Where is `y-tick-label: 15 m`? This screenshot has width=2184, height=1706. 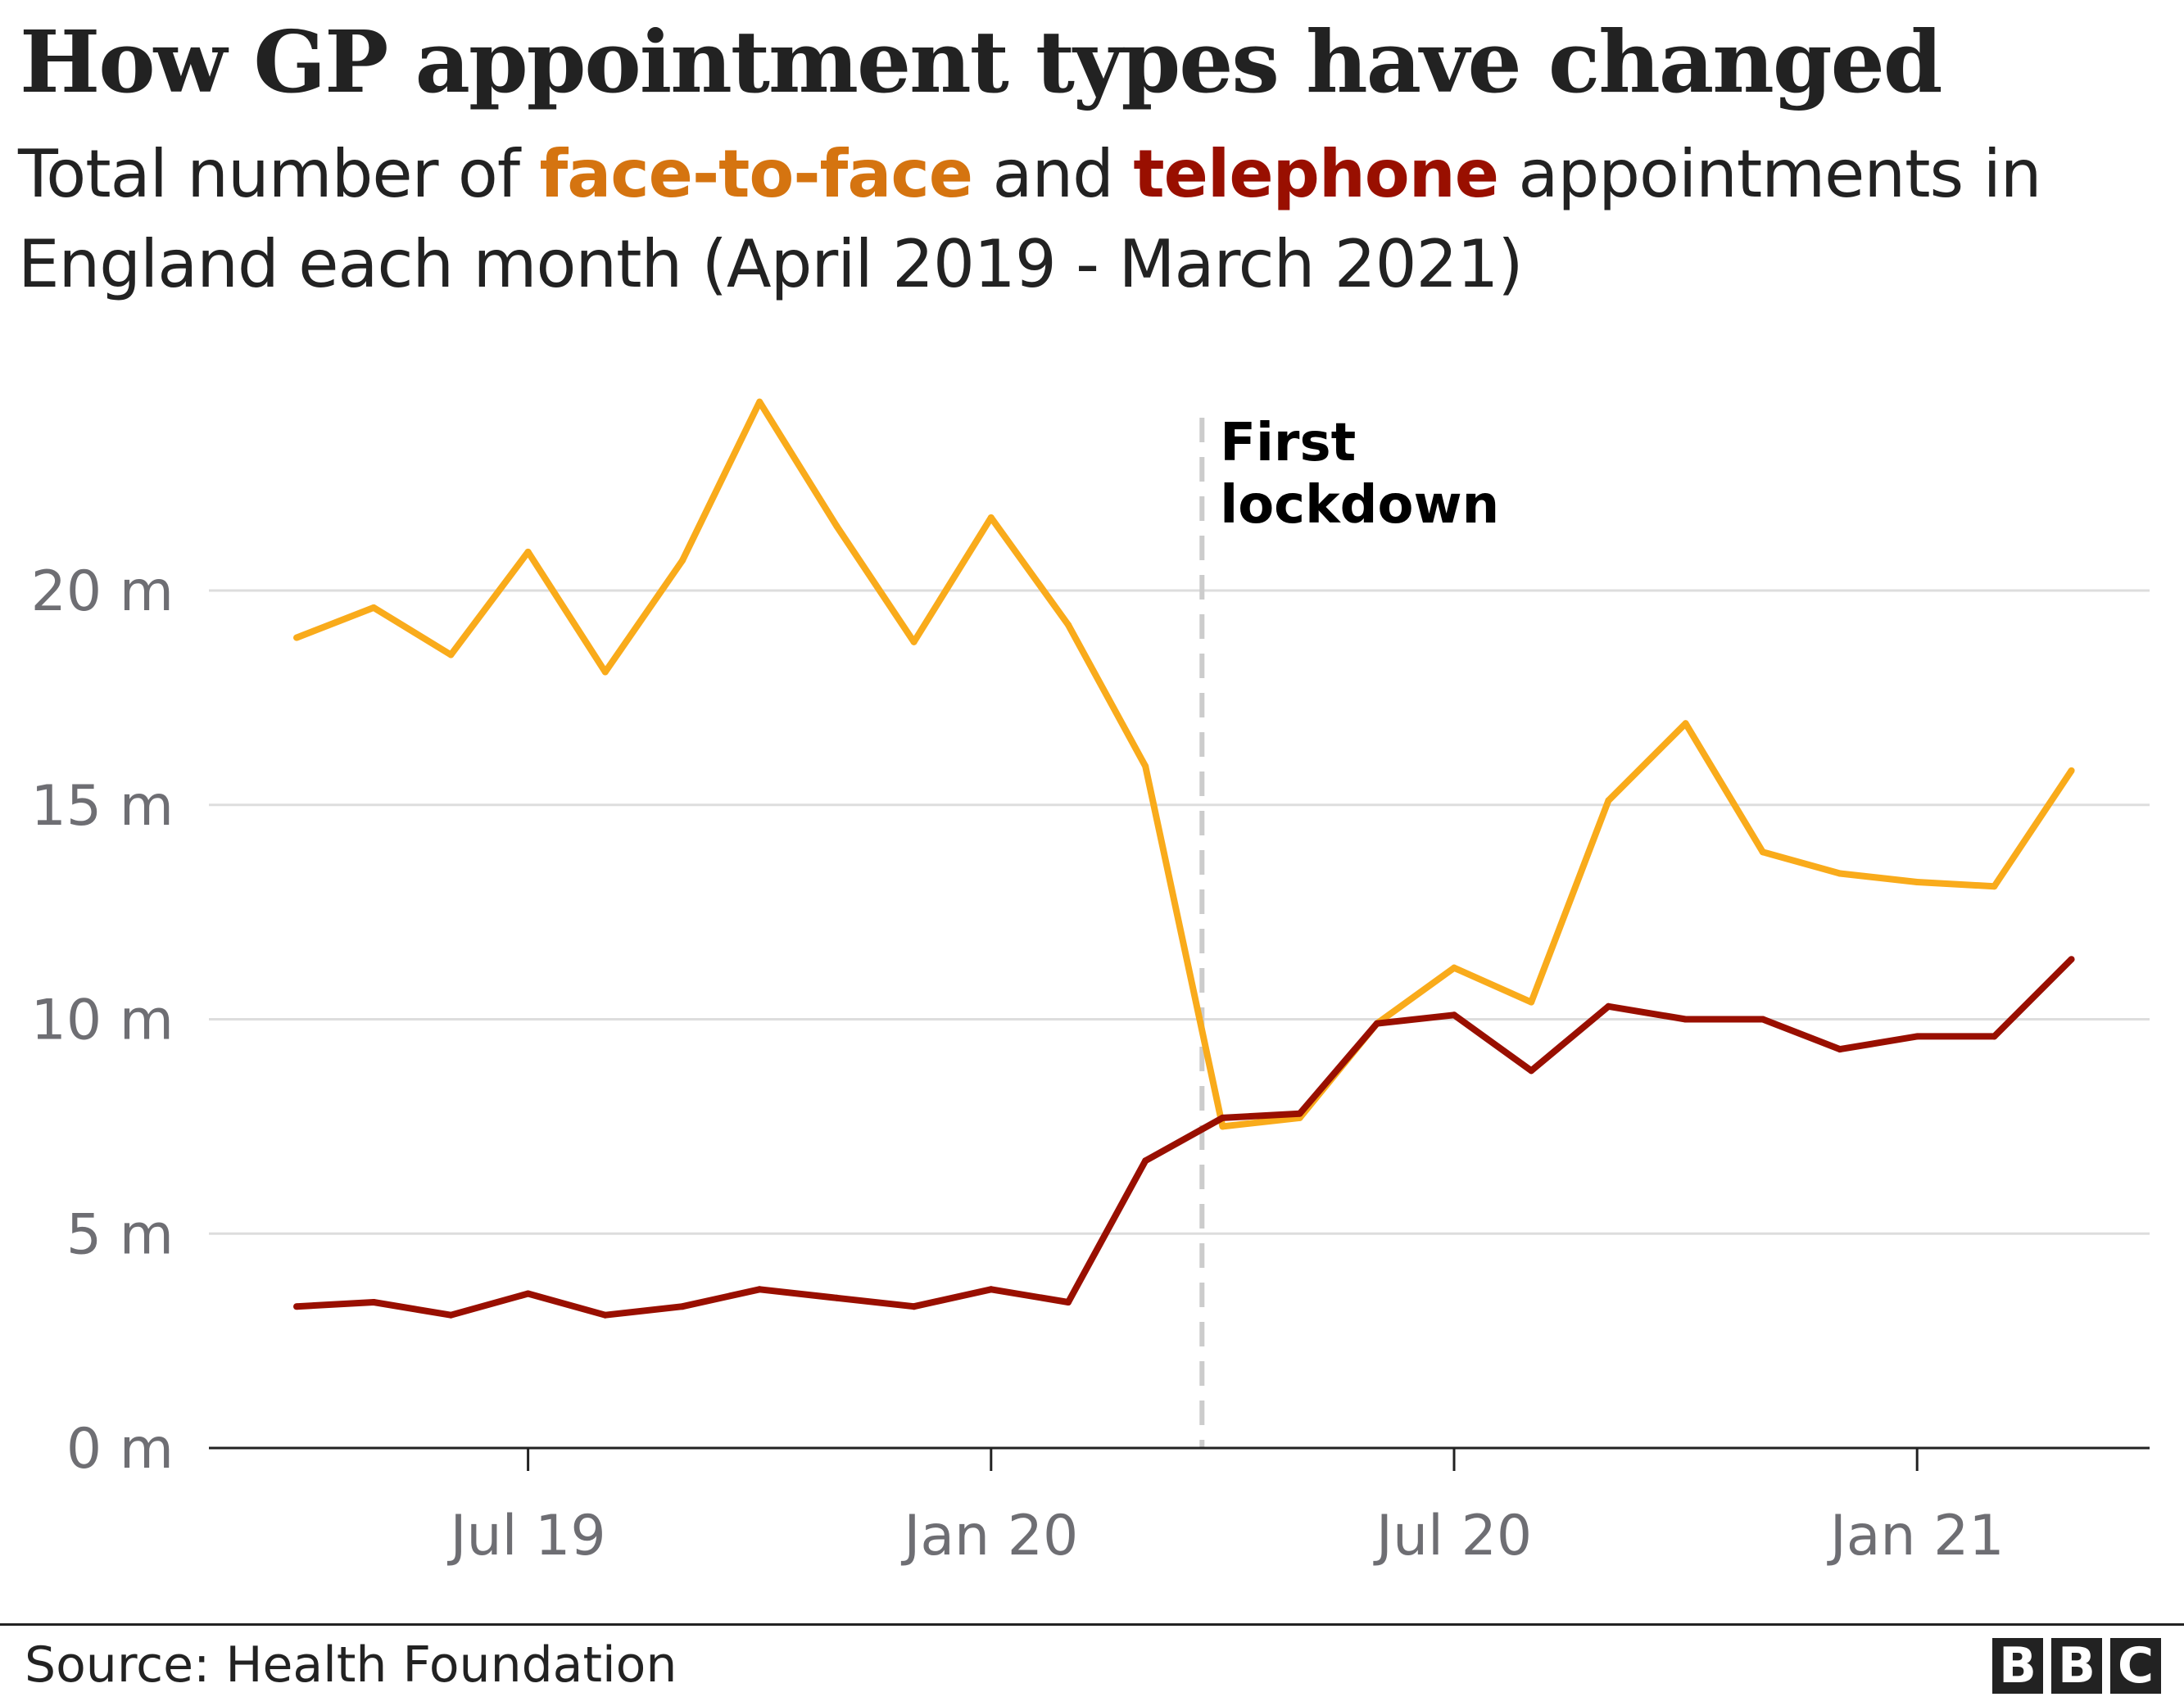 y-tick-label: 15 m is located at coordinates (102, 806).